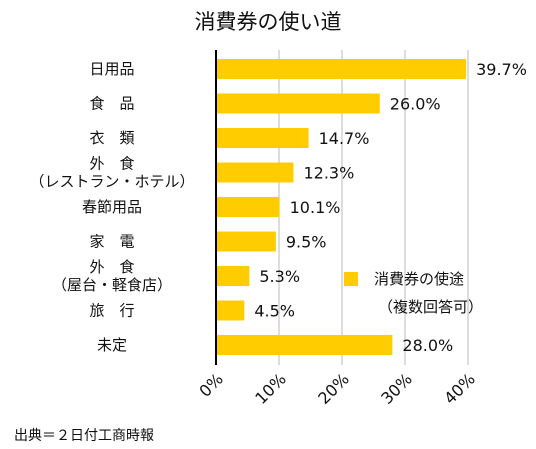 The height and width of the screenshot is (449, 536). What do you see at coordinates (111, 104) in the screenshot?
I see `category-label: 食 品` at bounding box center [111, 104].